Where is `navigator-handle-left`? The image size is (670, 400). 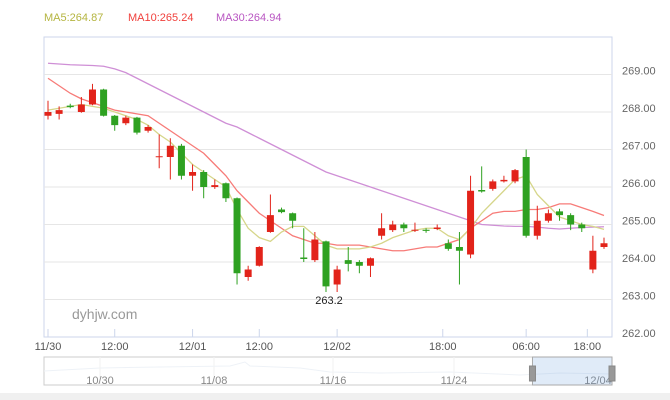 navigator-handle-left is located at coordinates (532, 373).